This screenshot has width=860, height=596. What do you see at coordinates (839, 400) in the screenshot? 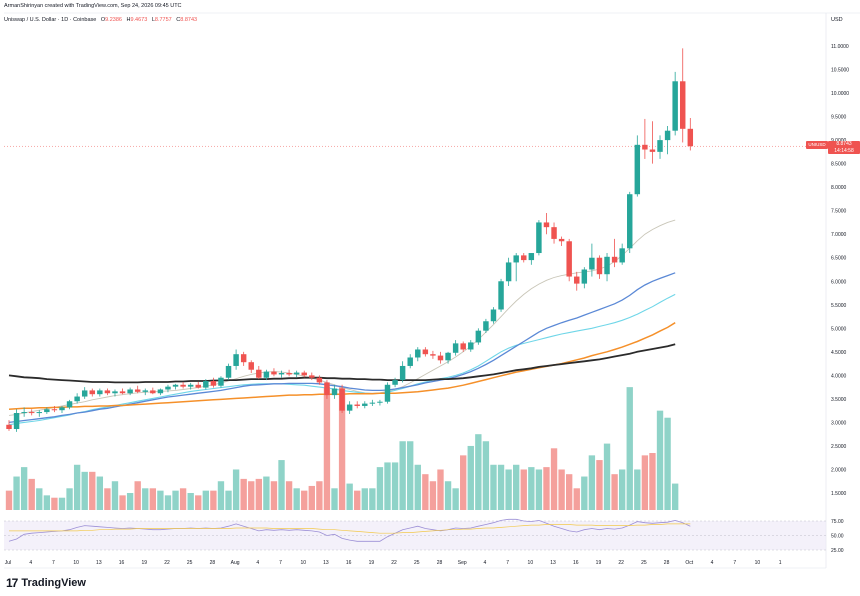
I see `price-tick-label: 3.5000` at bounding box center [839, 400].